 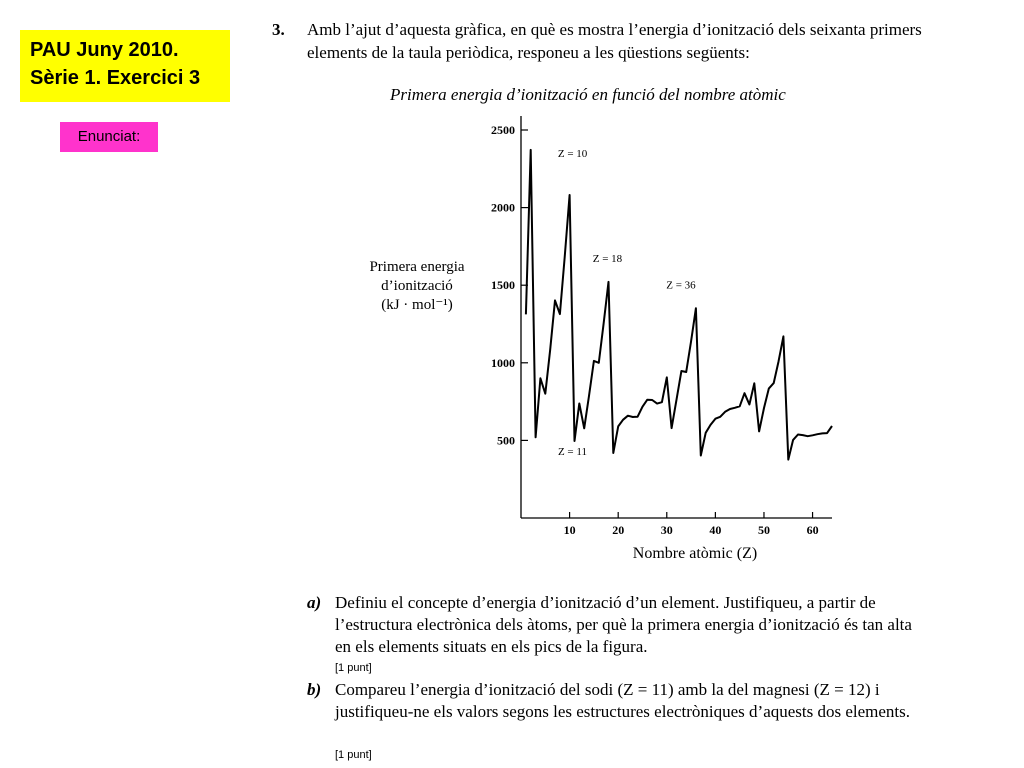 What do you see at coordinates (353, 755) in the screenshot?
I see `part-b-points: [1 punt]` at bounding box center [353, 755].